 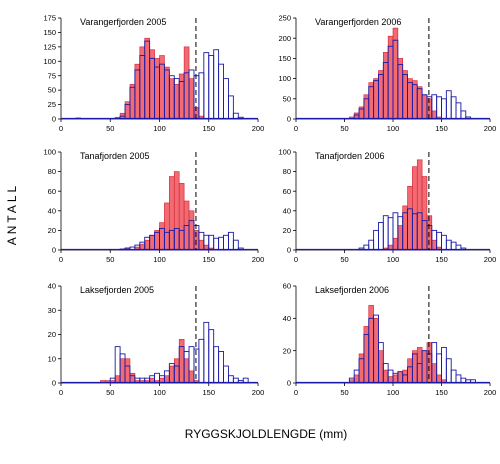 What do you see at coordinates (287, 171) in the screenshot?
I see `y-tick-label: 80` at bounding box center [287, 171].